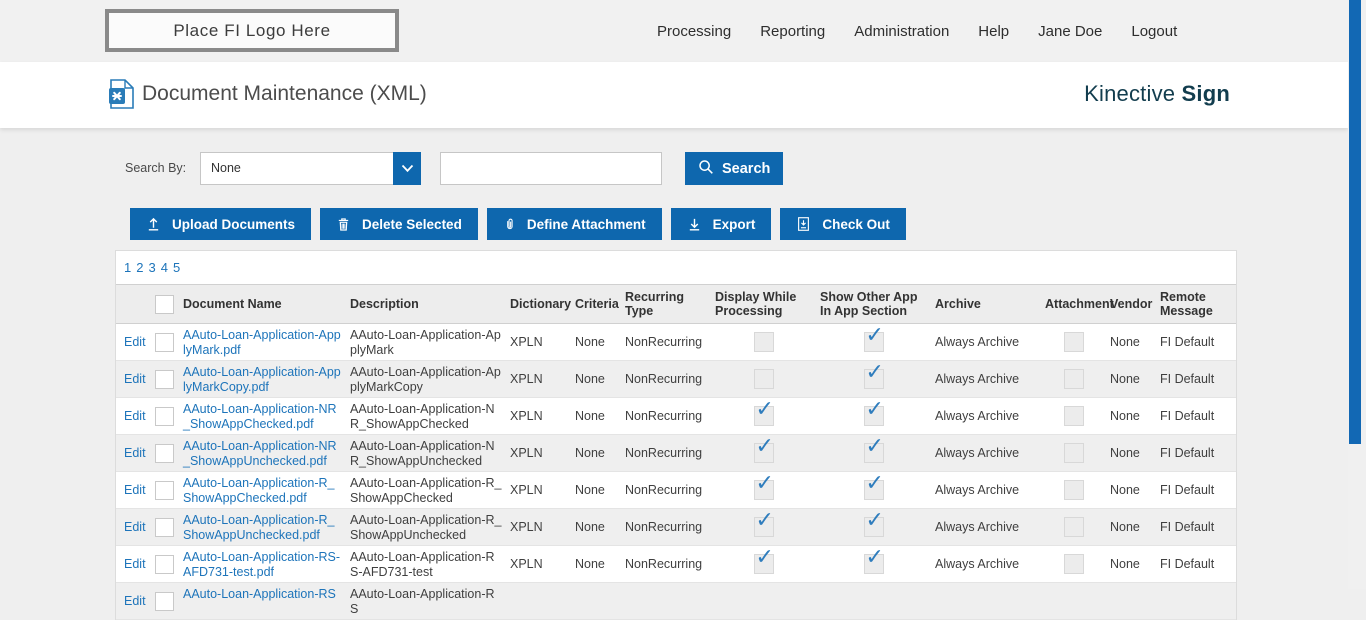  I want to click on vertical-scrollbar, so click(1357, 294).